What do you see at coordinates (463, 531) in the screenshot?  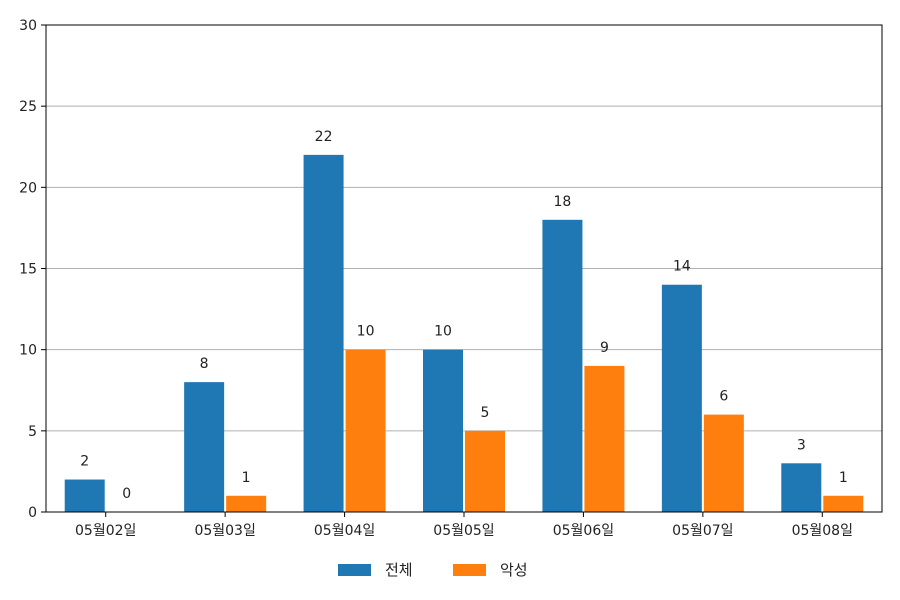 I see `x-tick-label: 05월05일` at bounding box center [463, 531].